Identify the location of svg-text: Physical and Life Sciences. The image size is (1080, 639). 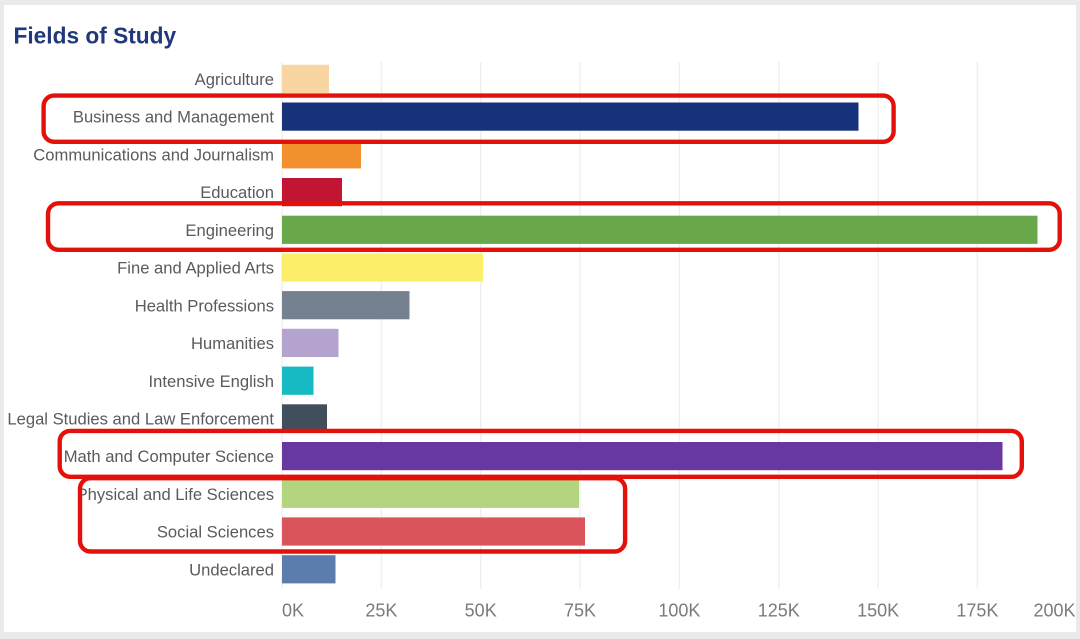
(175, 494).